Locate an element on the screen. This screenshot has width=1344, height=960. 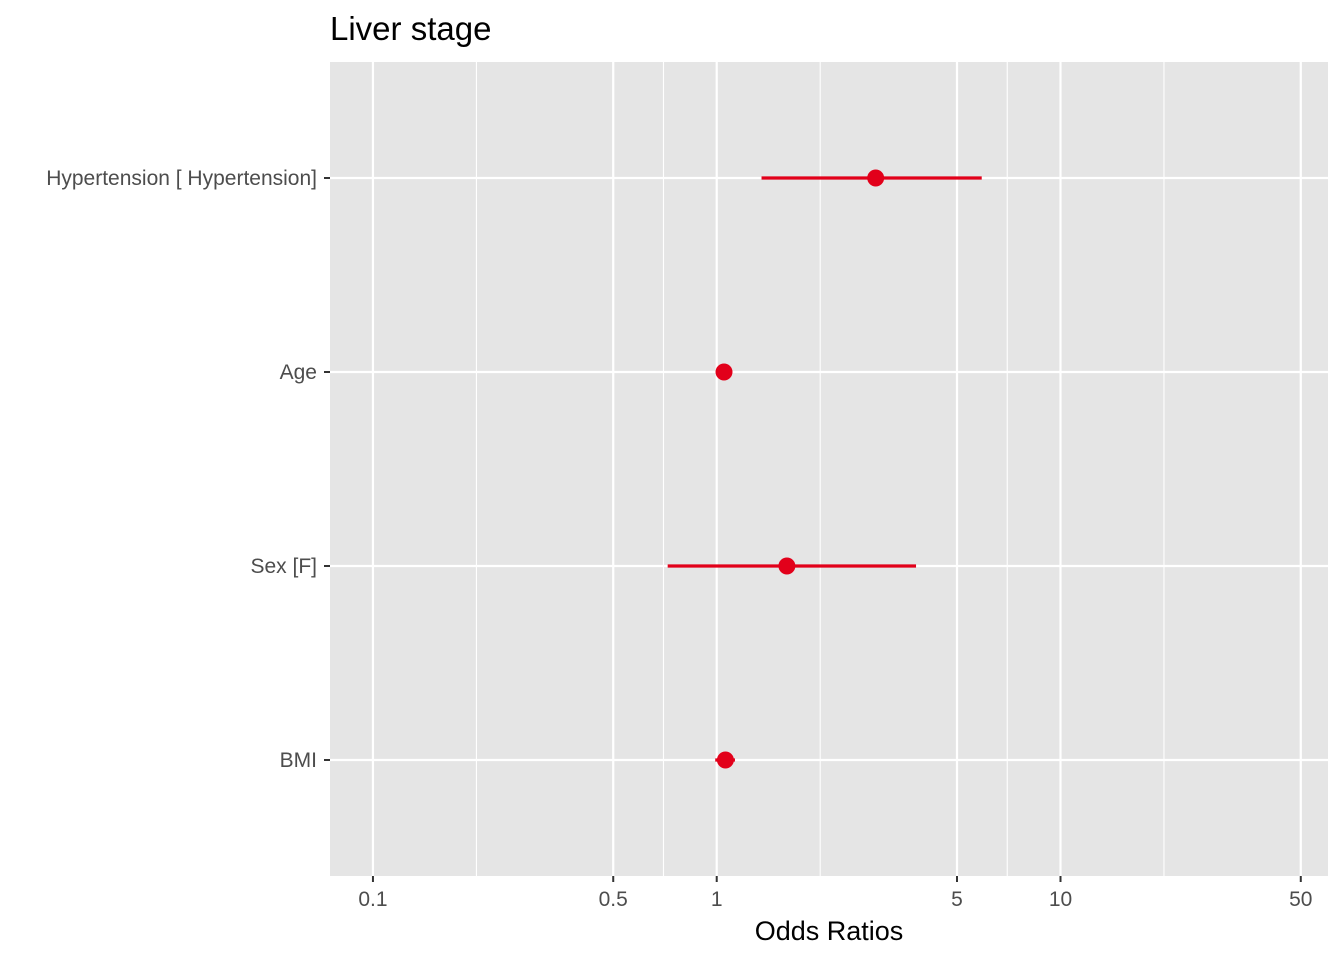
x-tick-label: 50 is located at coordinates (1300, 899).